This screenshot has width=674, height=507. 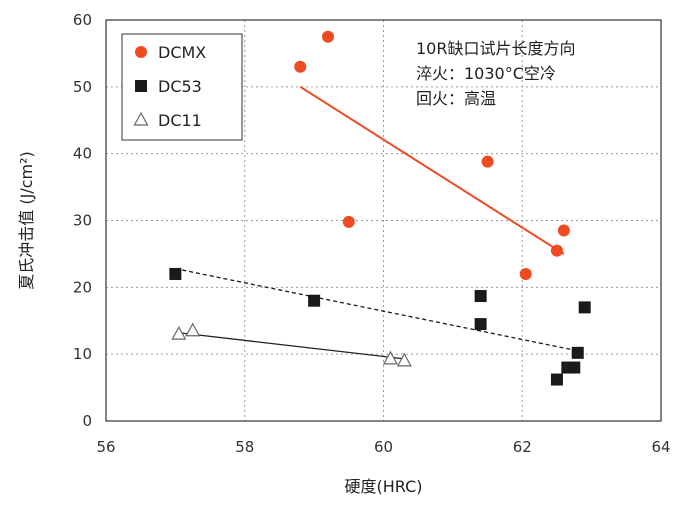 I want to click on x-tick-label: 60, so click(x=383, y=447).